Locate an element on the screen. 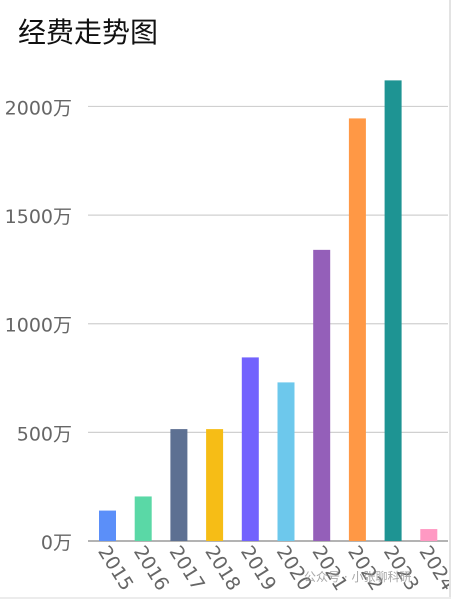  y-tick-label: 1000万 is located at coordinates (38, 326).